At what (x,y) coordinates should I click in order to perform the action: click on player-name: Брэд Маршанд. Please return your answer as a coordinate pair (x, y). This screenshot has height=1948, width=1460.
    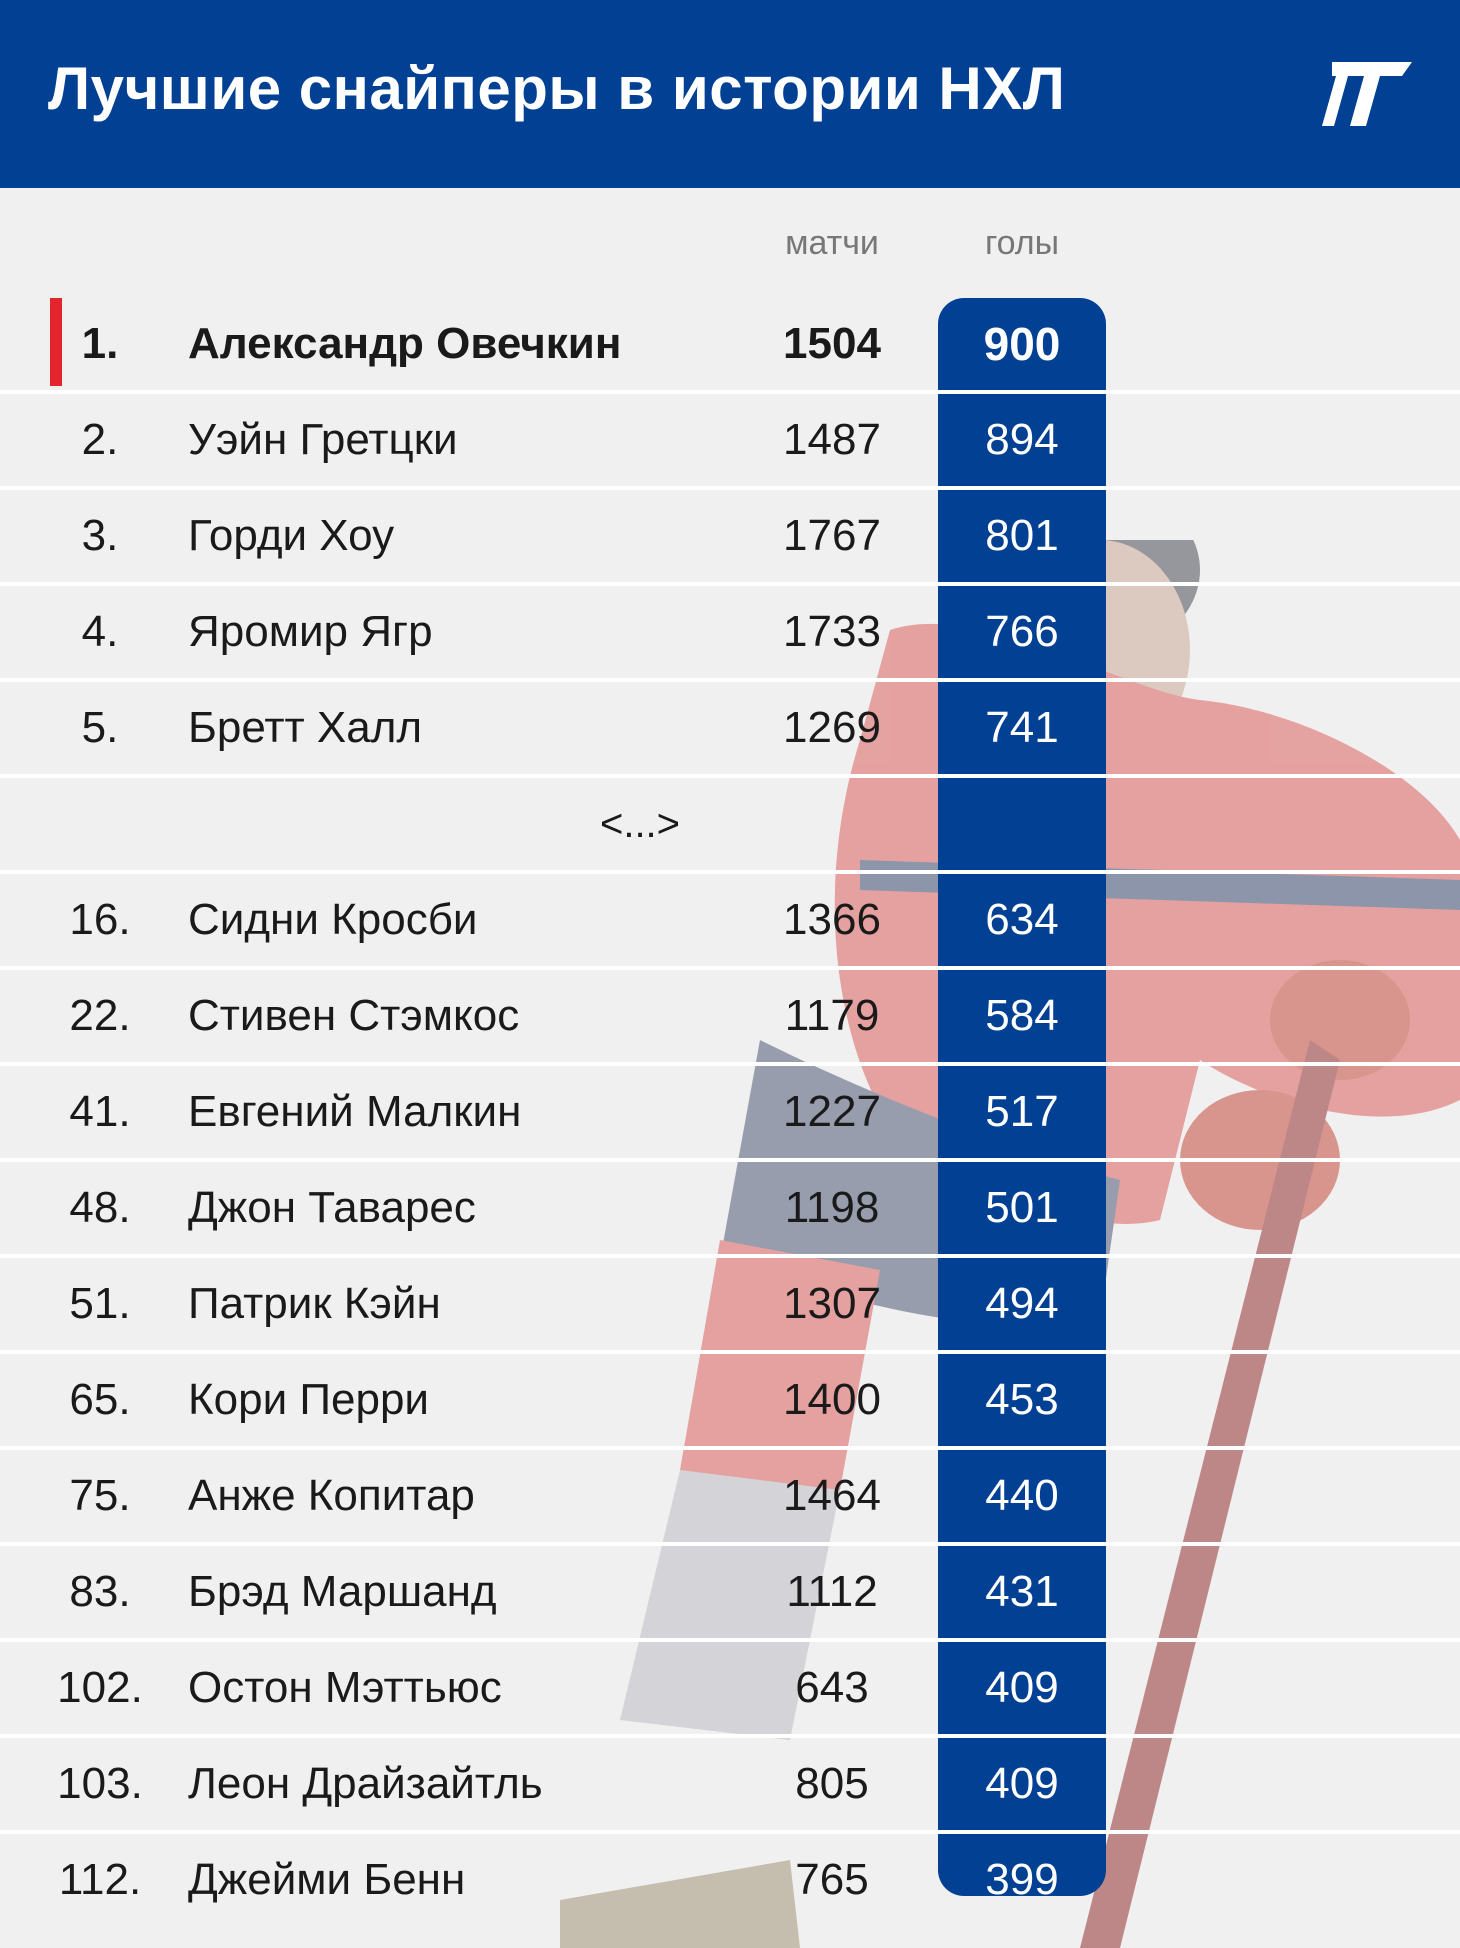
    Looking at the image, I should click on (342, 1591).